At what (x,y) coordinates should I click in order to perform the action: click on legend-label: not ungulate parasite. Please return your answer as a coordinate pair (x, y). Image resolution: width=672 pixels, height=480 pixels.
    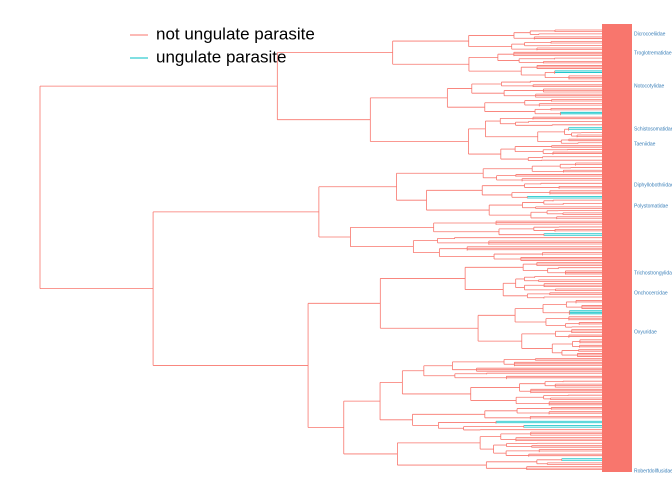
    Looking at the image, I should click on (235, 33).